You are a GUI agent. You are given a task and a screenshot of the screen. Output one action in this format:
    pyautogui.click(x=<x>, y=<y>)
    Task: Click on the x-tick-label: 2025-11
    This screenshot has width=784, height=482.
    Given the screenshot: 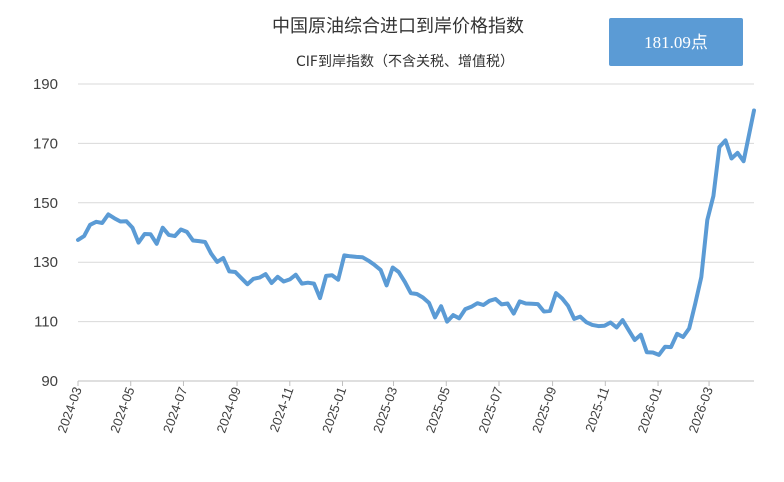 What is the action you would take?
    pyautogui.click(x=597, y=409)
    